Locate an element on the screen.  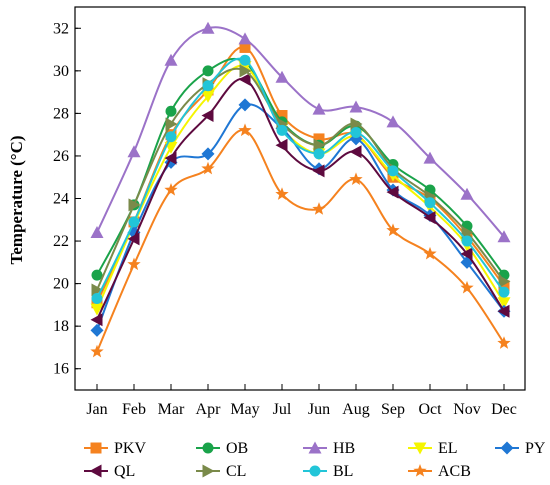
legend-marker-el is located at coordinates (420, 448).